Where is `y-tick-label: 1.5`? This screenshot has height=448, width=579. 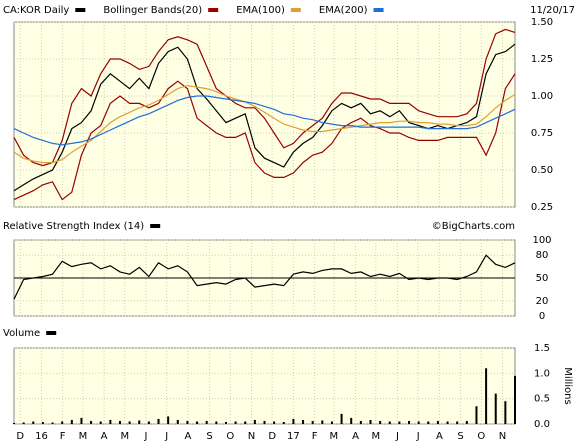
y-tick-label: 1.5 is located at coordinates (542, 348).